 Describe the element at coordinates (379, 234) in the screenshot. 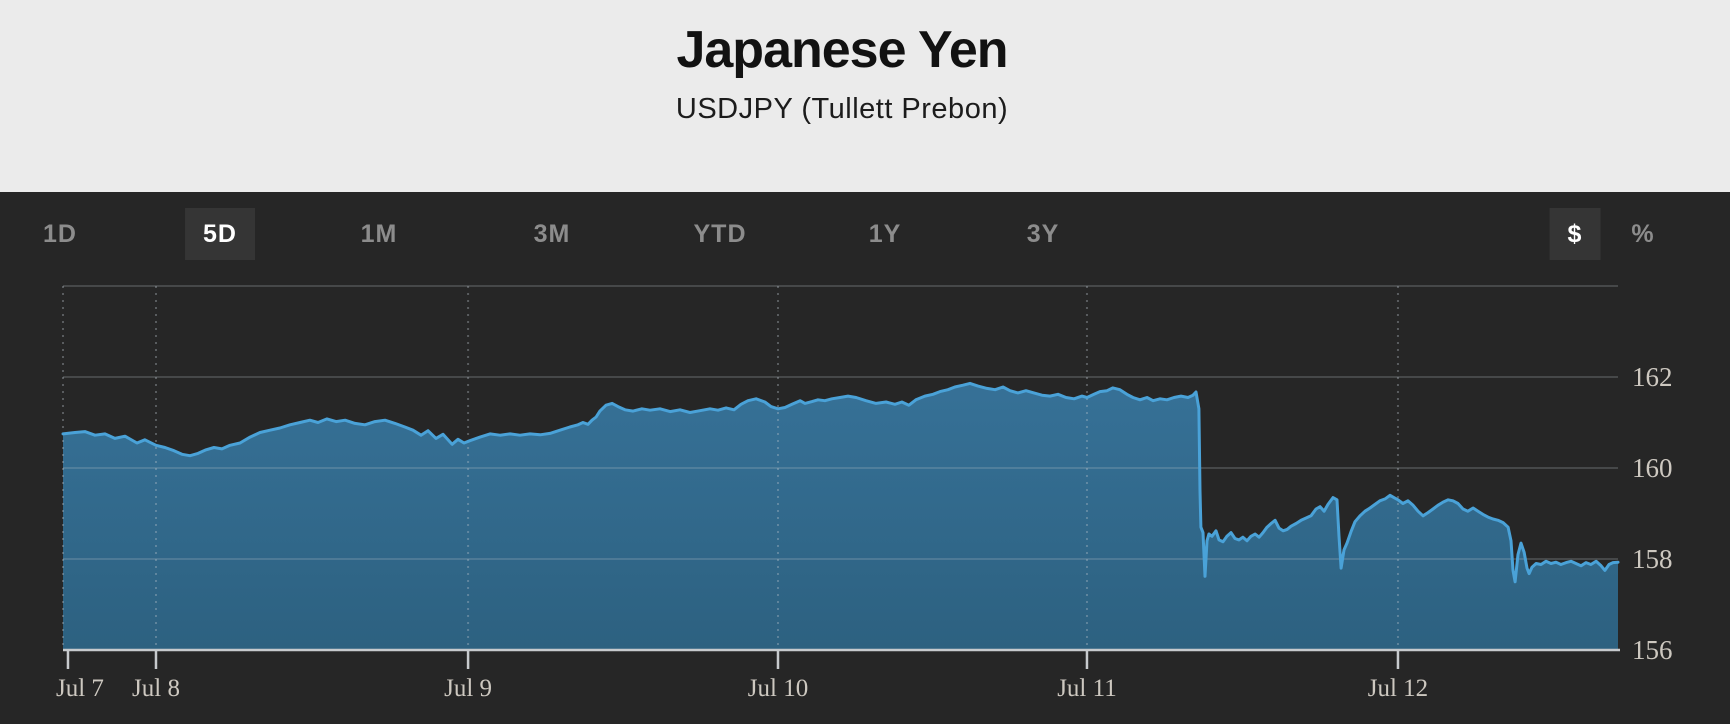

I see `tab-range-1m: 1M` at that location.